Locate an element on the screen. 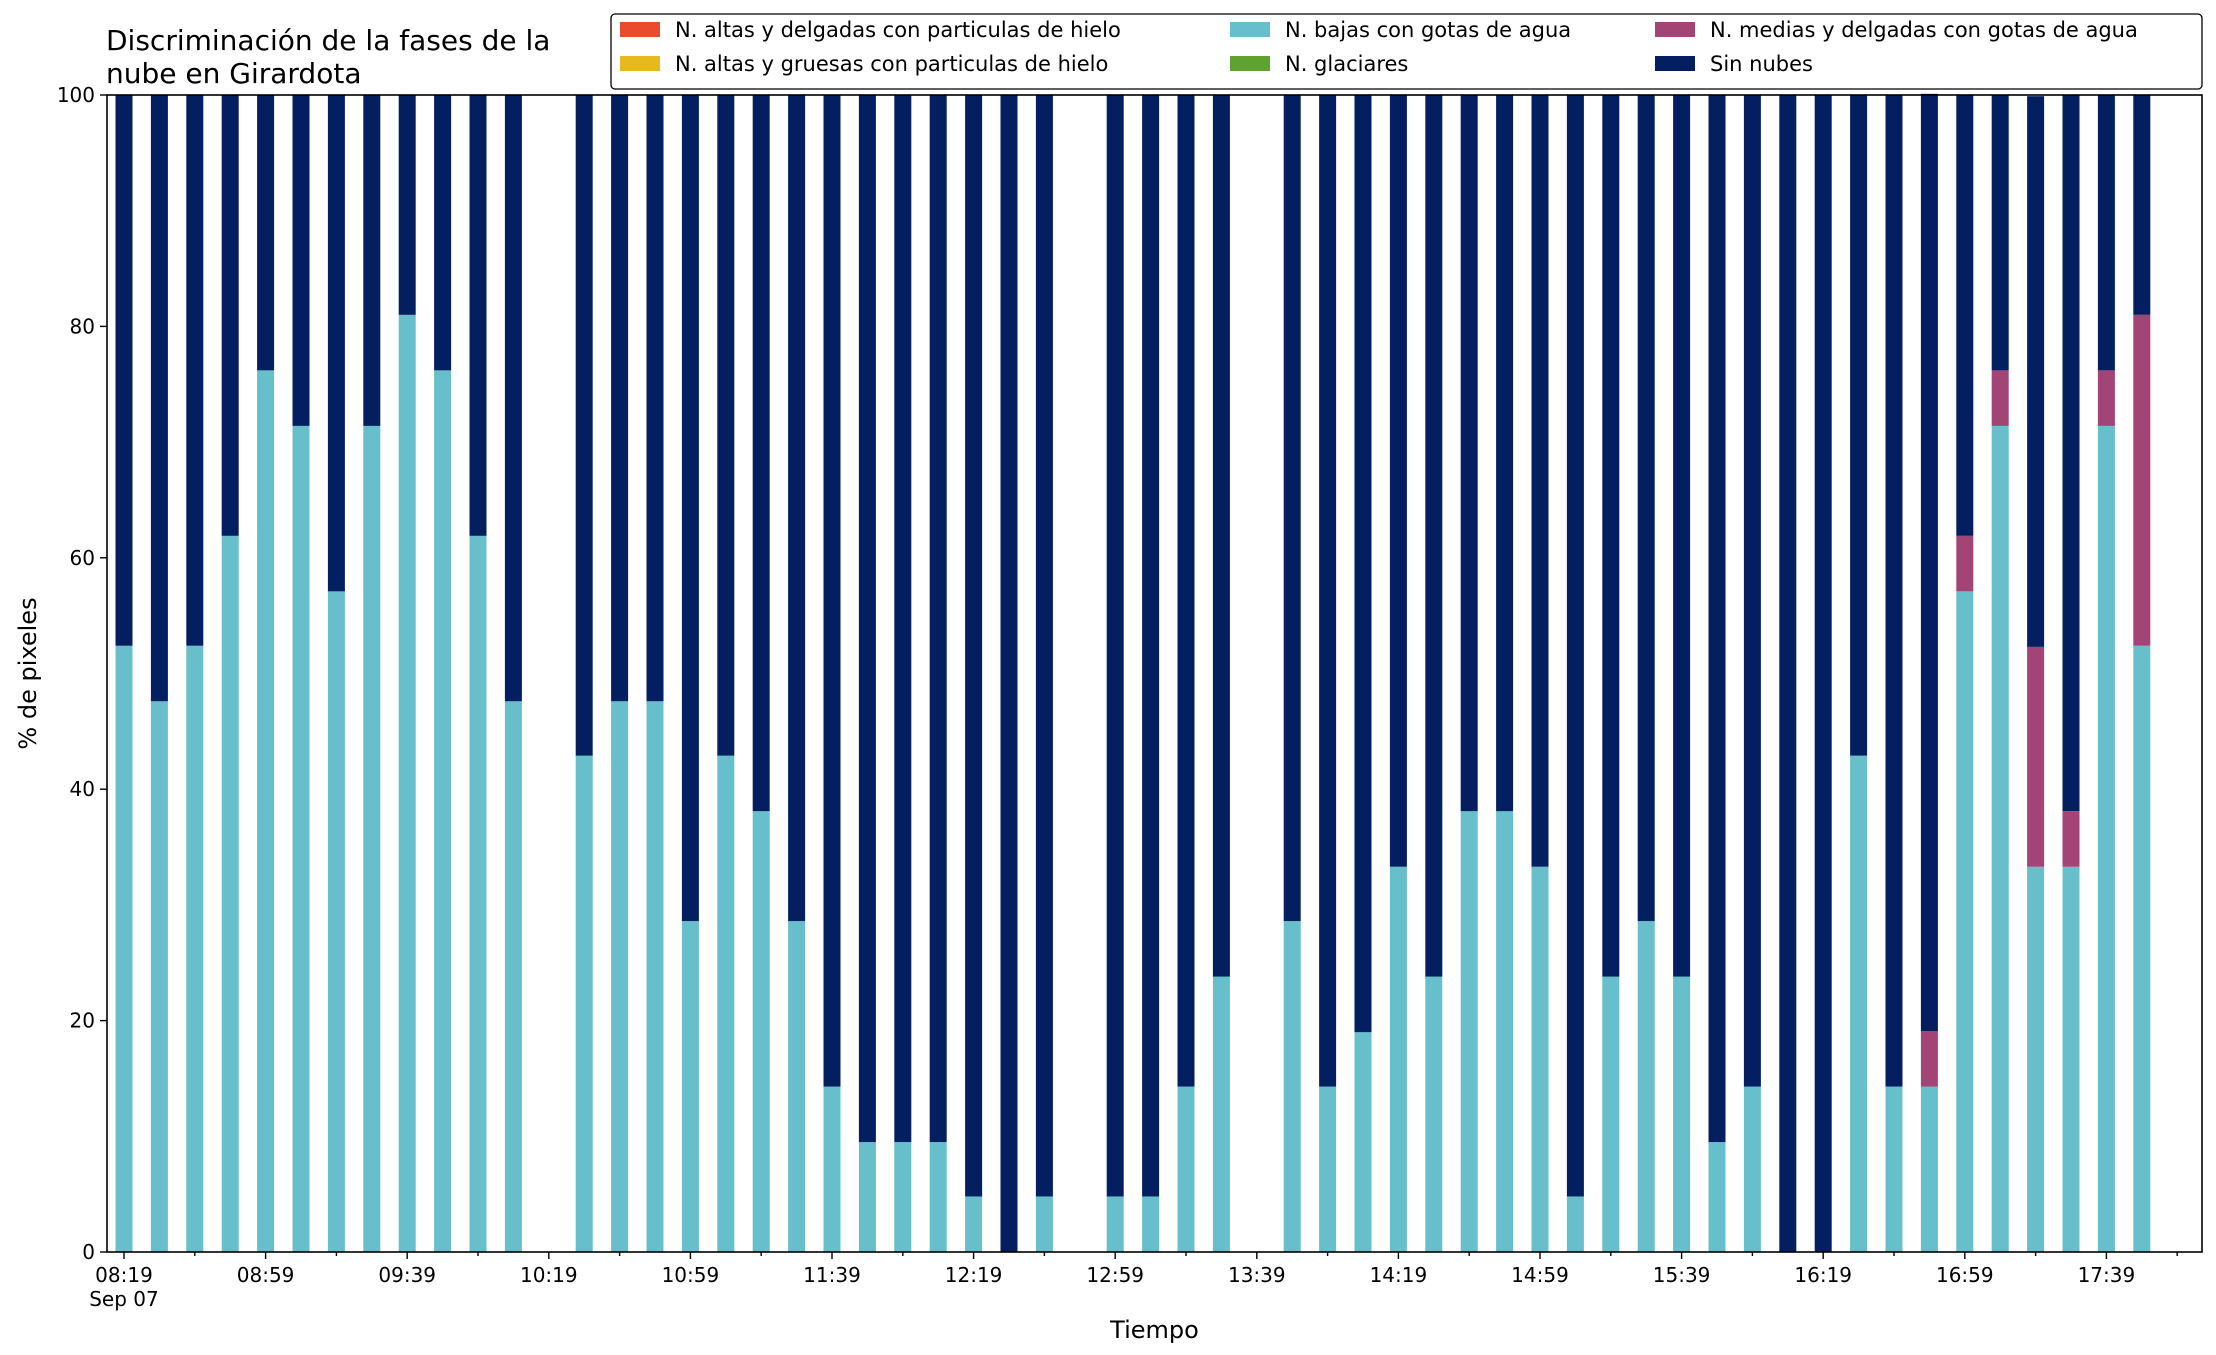 This screenshot has height=1355, width=2216. bar-segment-s5-t19 is located at coordinates (797, 508).